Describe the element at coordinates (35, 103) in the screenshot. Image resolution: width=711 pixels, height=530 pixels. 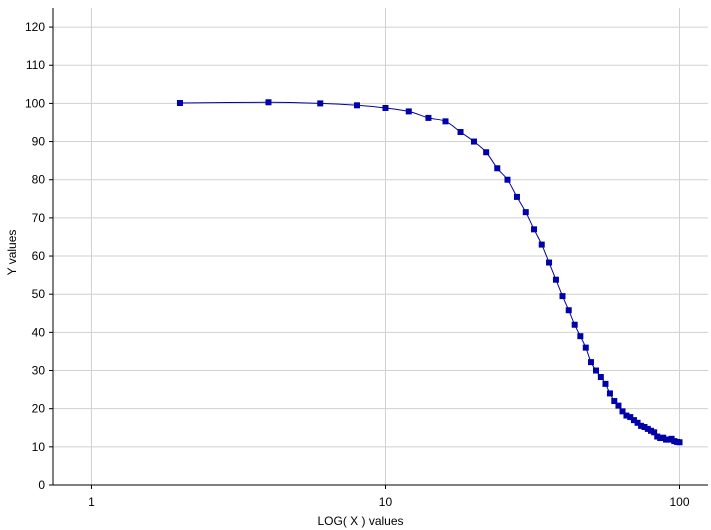
I see `y-tick-label: 100` at that location.